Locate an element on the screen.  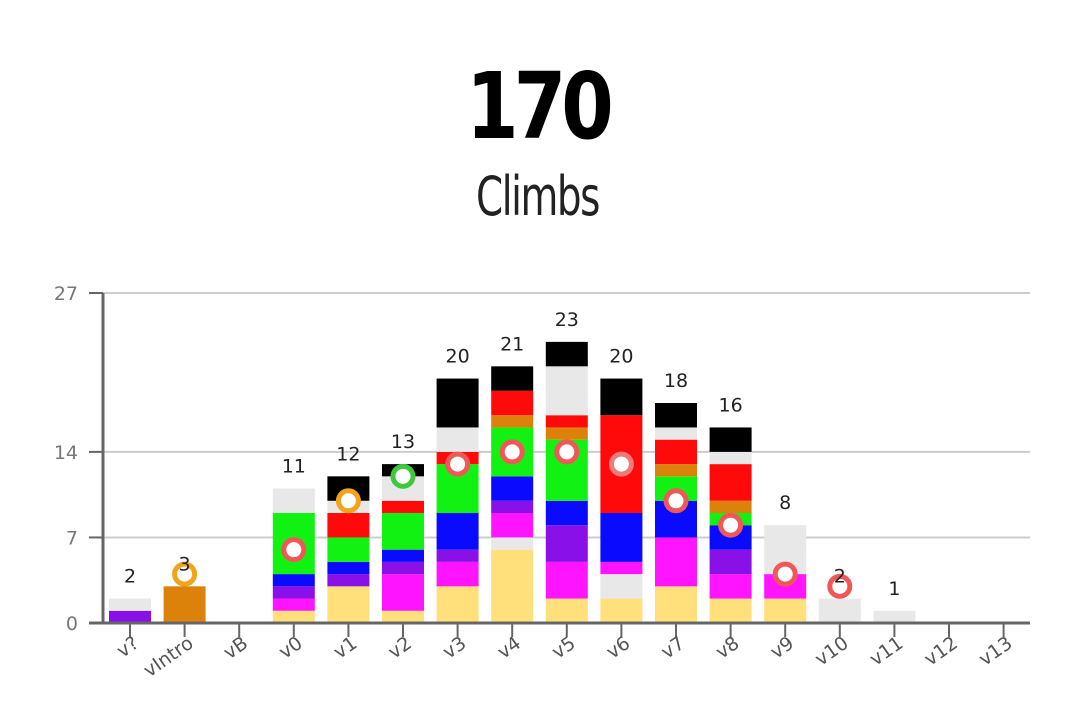
bar-count-label: 13 is located at coordinates (403, 442).